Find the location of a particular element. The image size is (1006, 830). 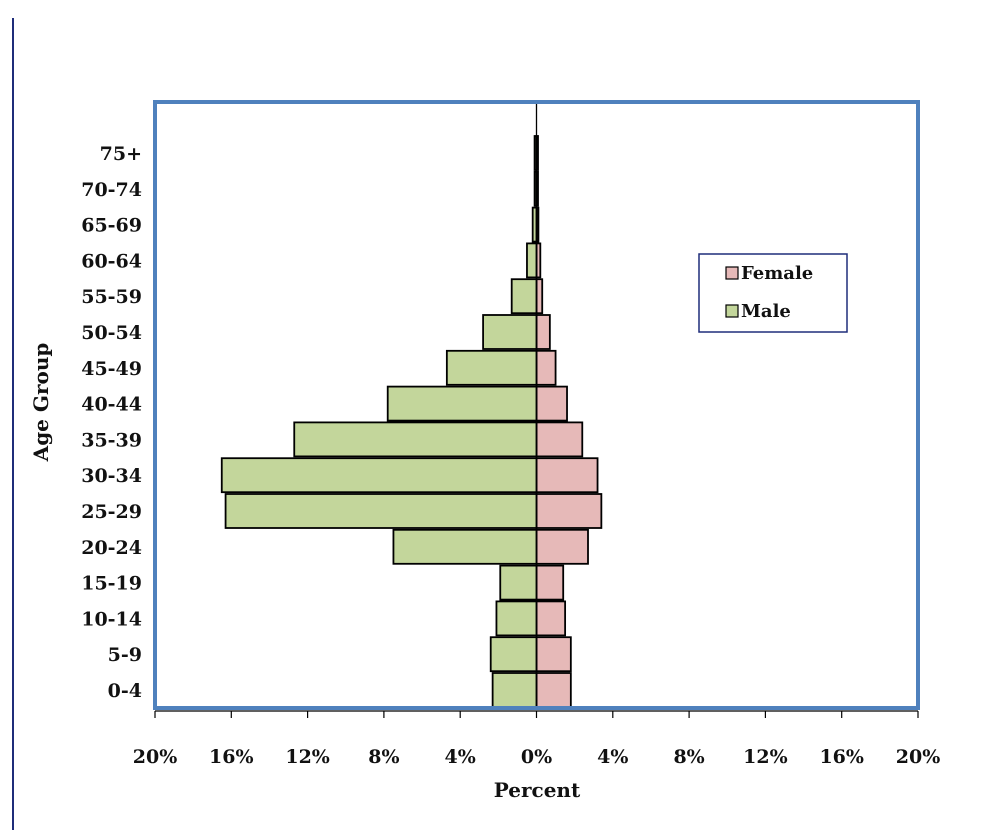

y-tick-label-5-9: 5-9 is located at coordinates (125, 655).